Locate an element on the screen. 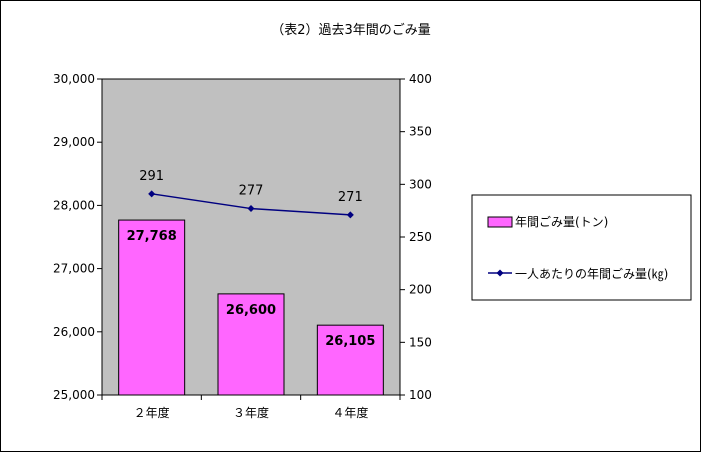 Image resolution: width=701 pixels, height=453 pixels. left-axis-tick-label: 27,000 is located at coordinates (74, 269).